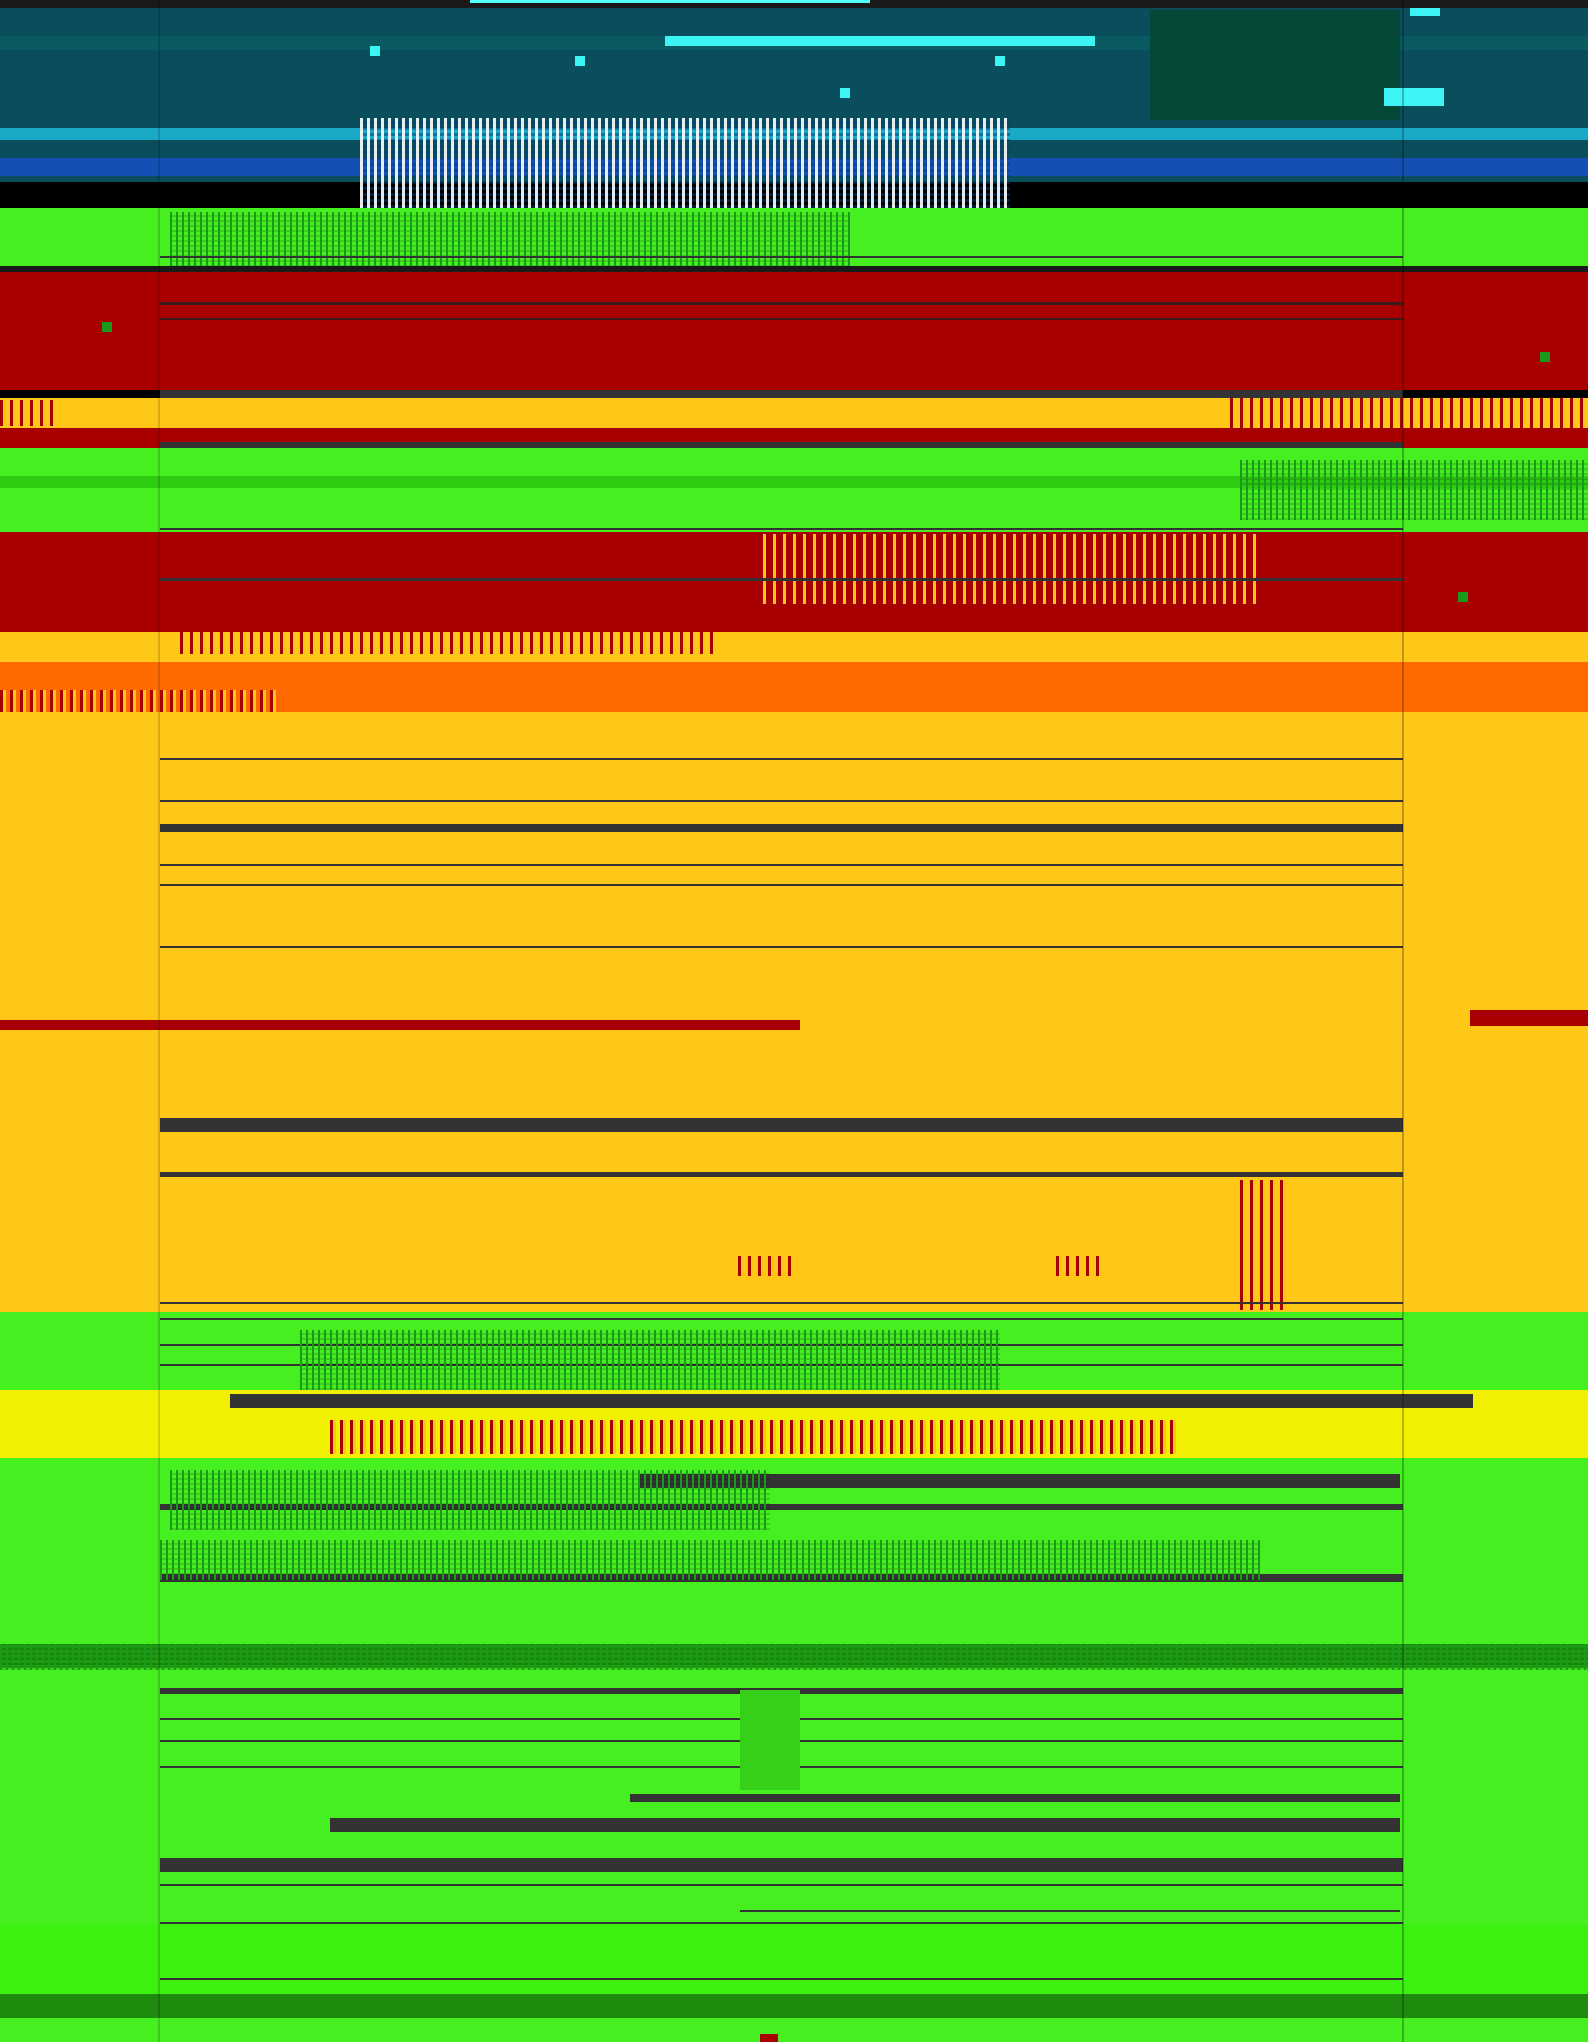  Describe the element at coordinates (794, 482) in the screenshot. I see `green-band-2-dark` at that location.